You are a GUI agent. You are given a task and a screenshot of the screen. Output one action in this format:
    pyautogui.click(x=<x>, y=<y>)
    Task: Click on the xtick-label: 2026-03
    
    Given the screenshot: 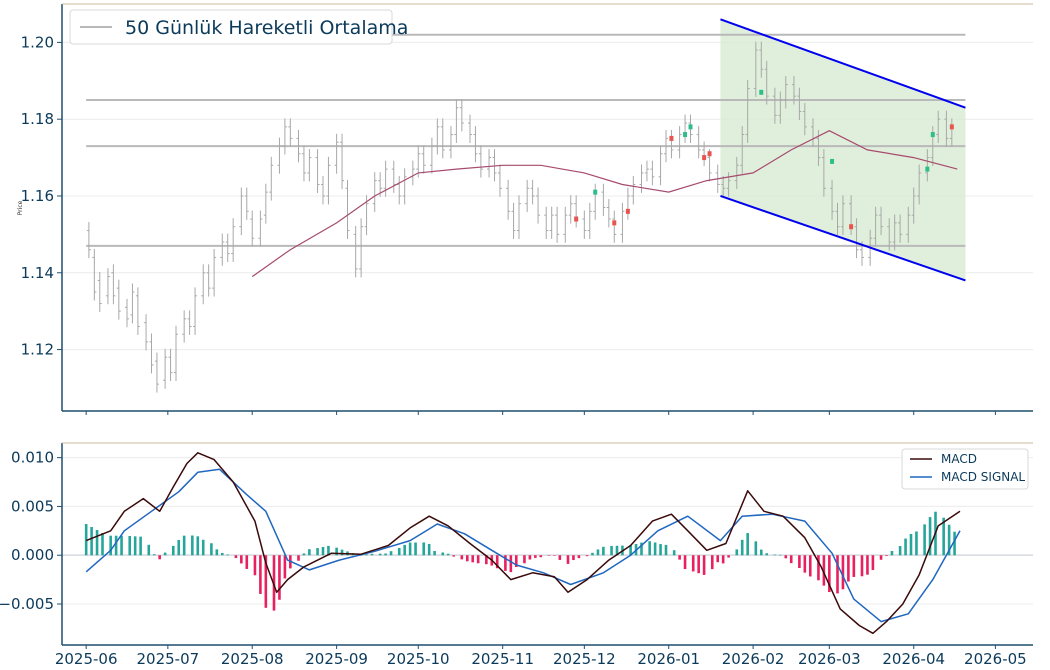 What is the action you would take?
    pyautogui.click(x=829, y=659)
    